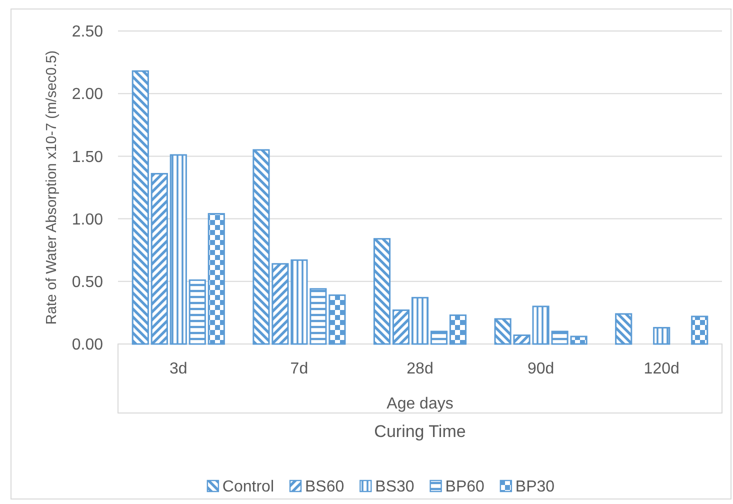  I want to click on x-tick-label: 3d, so click(179, 369).